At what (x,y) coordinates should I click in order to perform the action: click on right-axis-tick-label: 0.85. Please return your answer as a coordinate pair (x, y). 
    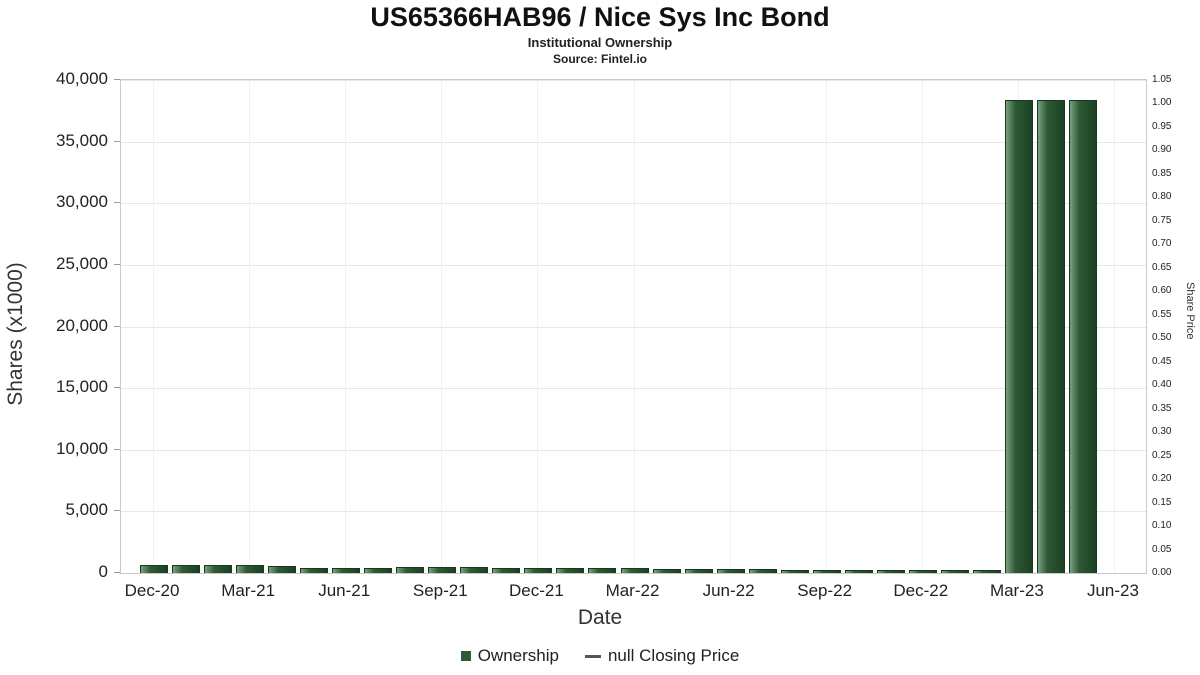
    Looking at the image, I should click on (1162, 173).